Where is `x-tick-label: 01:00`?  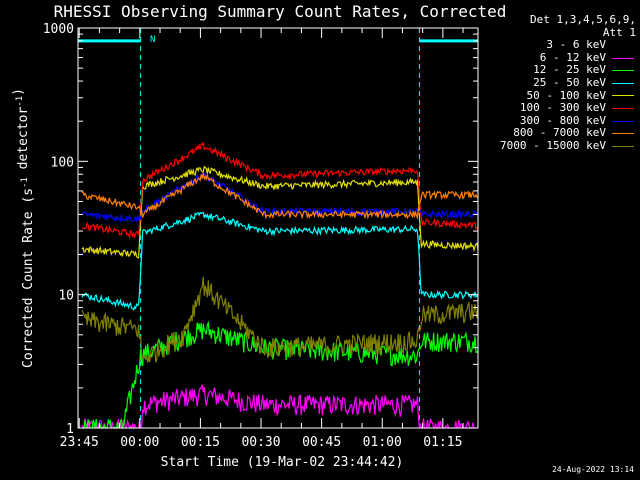 x-tick-label: 01:00 is located at coordinates (382, 442).